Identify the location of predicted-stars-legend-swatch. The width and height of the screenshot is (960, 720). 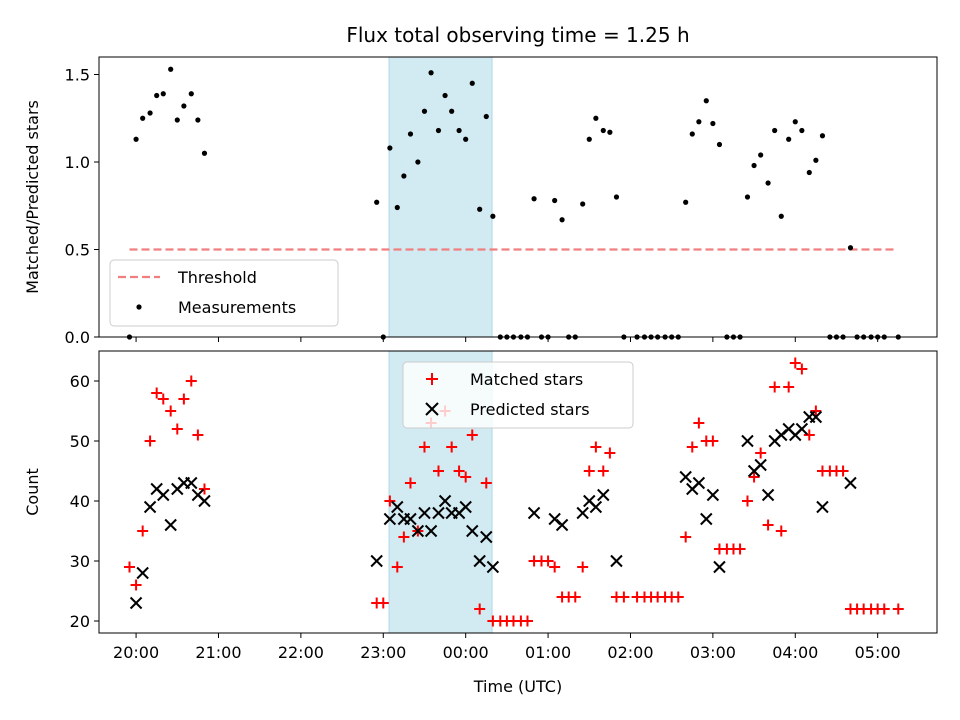
(432, 409).